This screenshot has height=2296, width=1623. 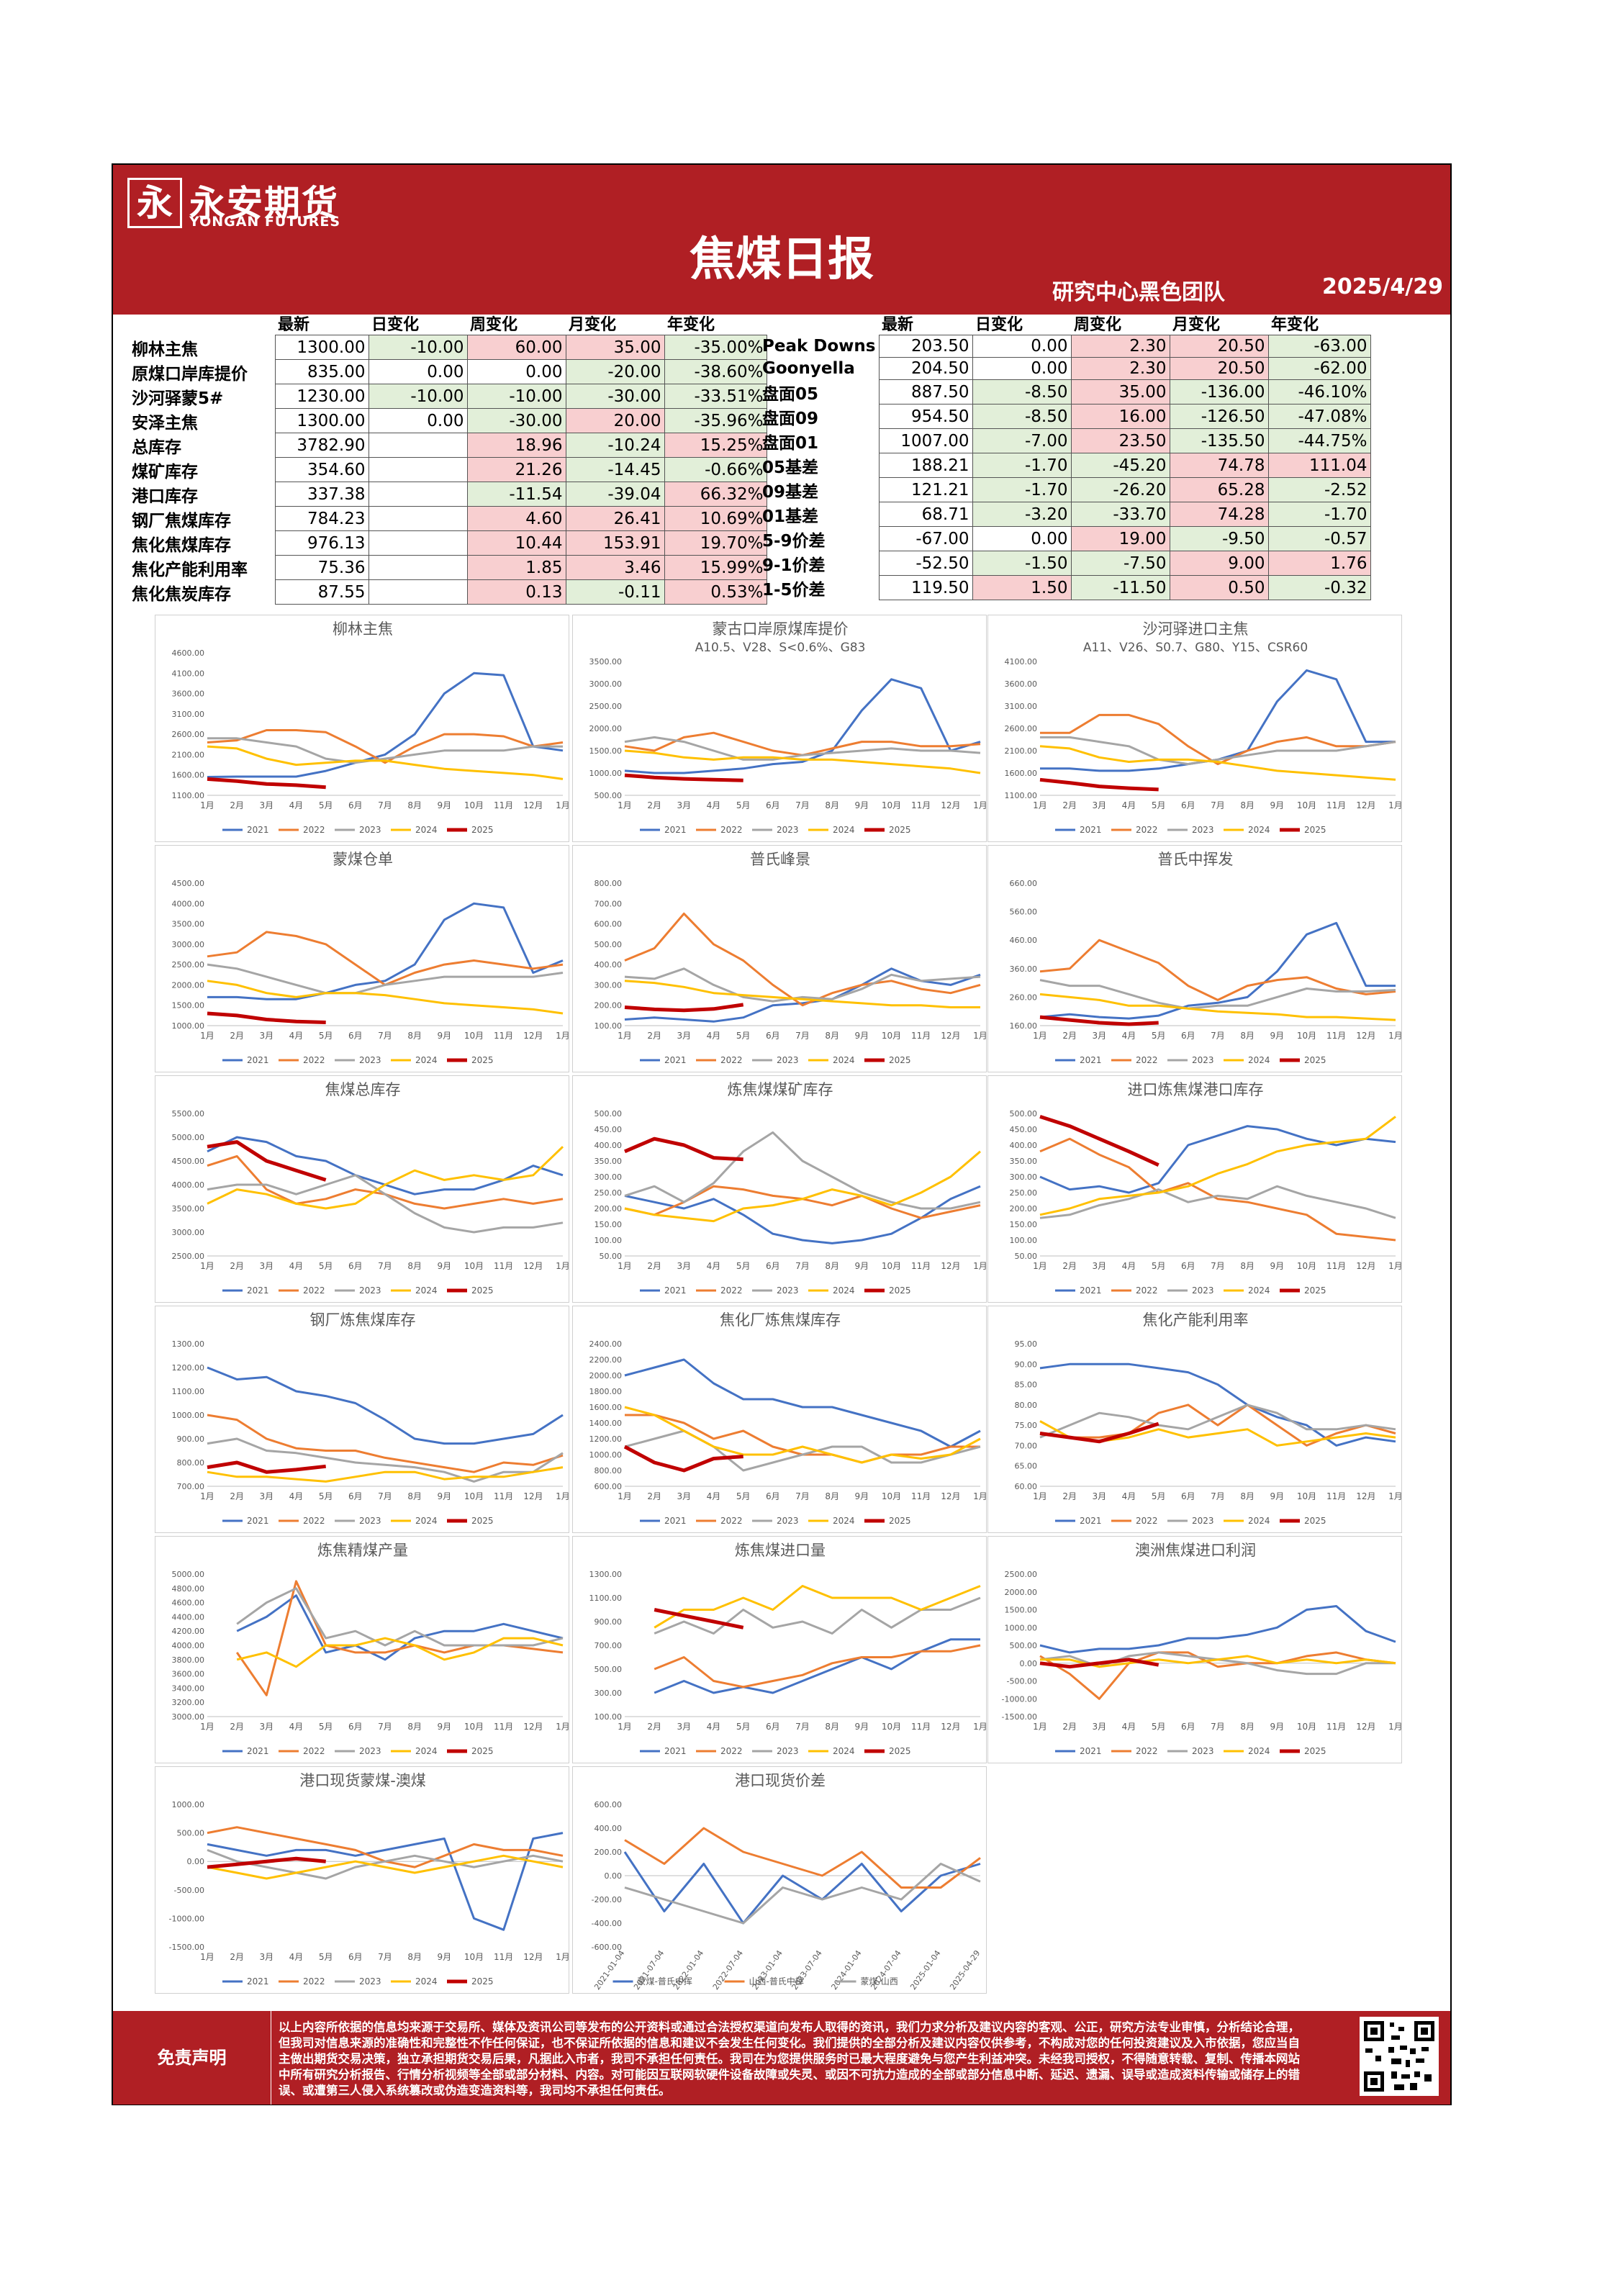 What do you see at coordinates (925, 346) in the screenshot?
I see `cell-latest: 203.50` at bounding box center [925, 346].